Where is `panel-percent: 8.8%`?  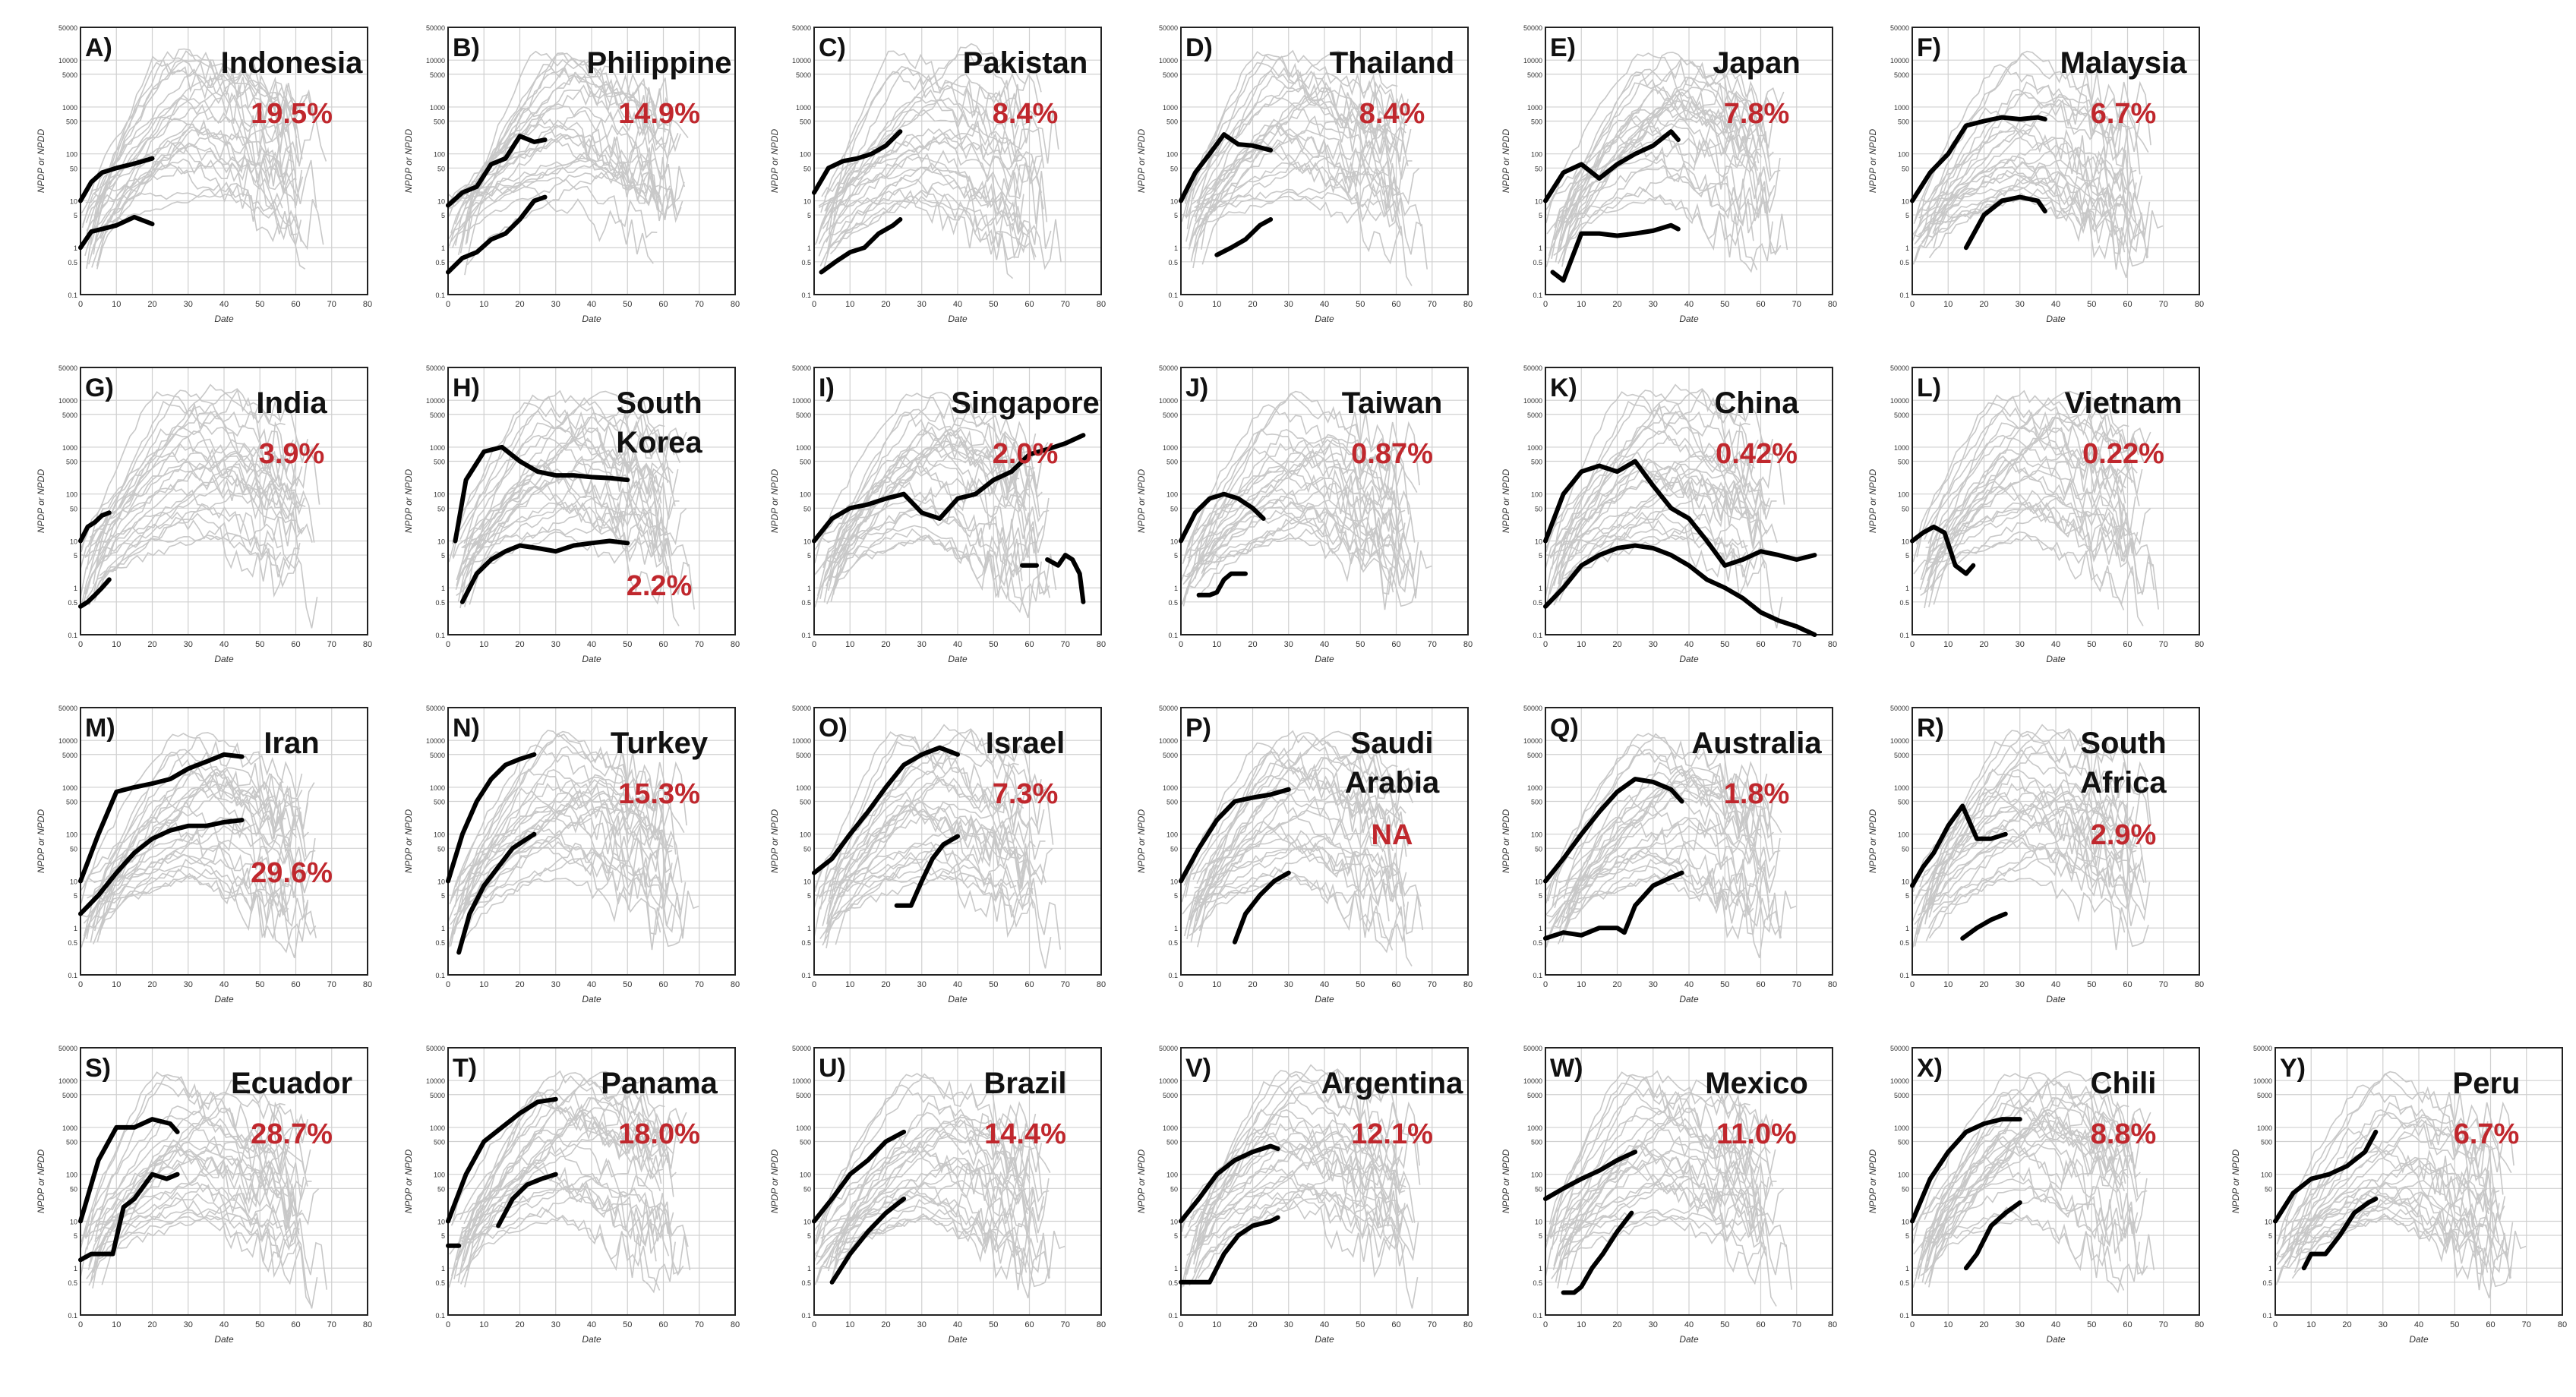
panel-percent: 8.8% is located at coordinates (2124, 1134).